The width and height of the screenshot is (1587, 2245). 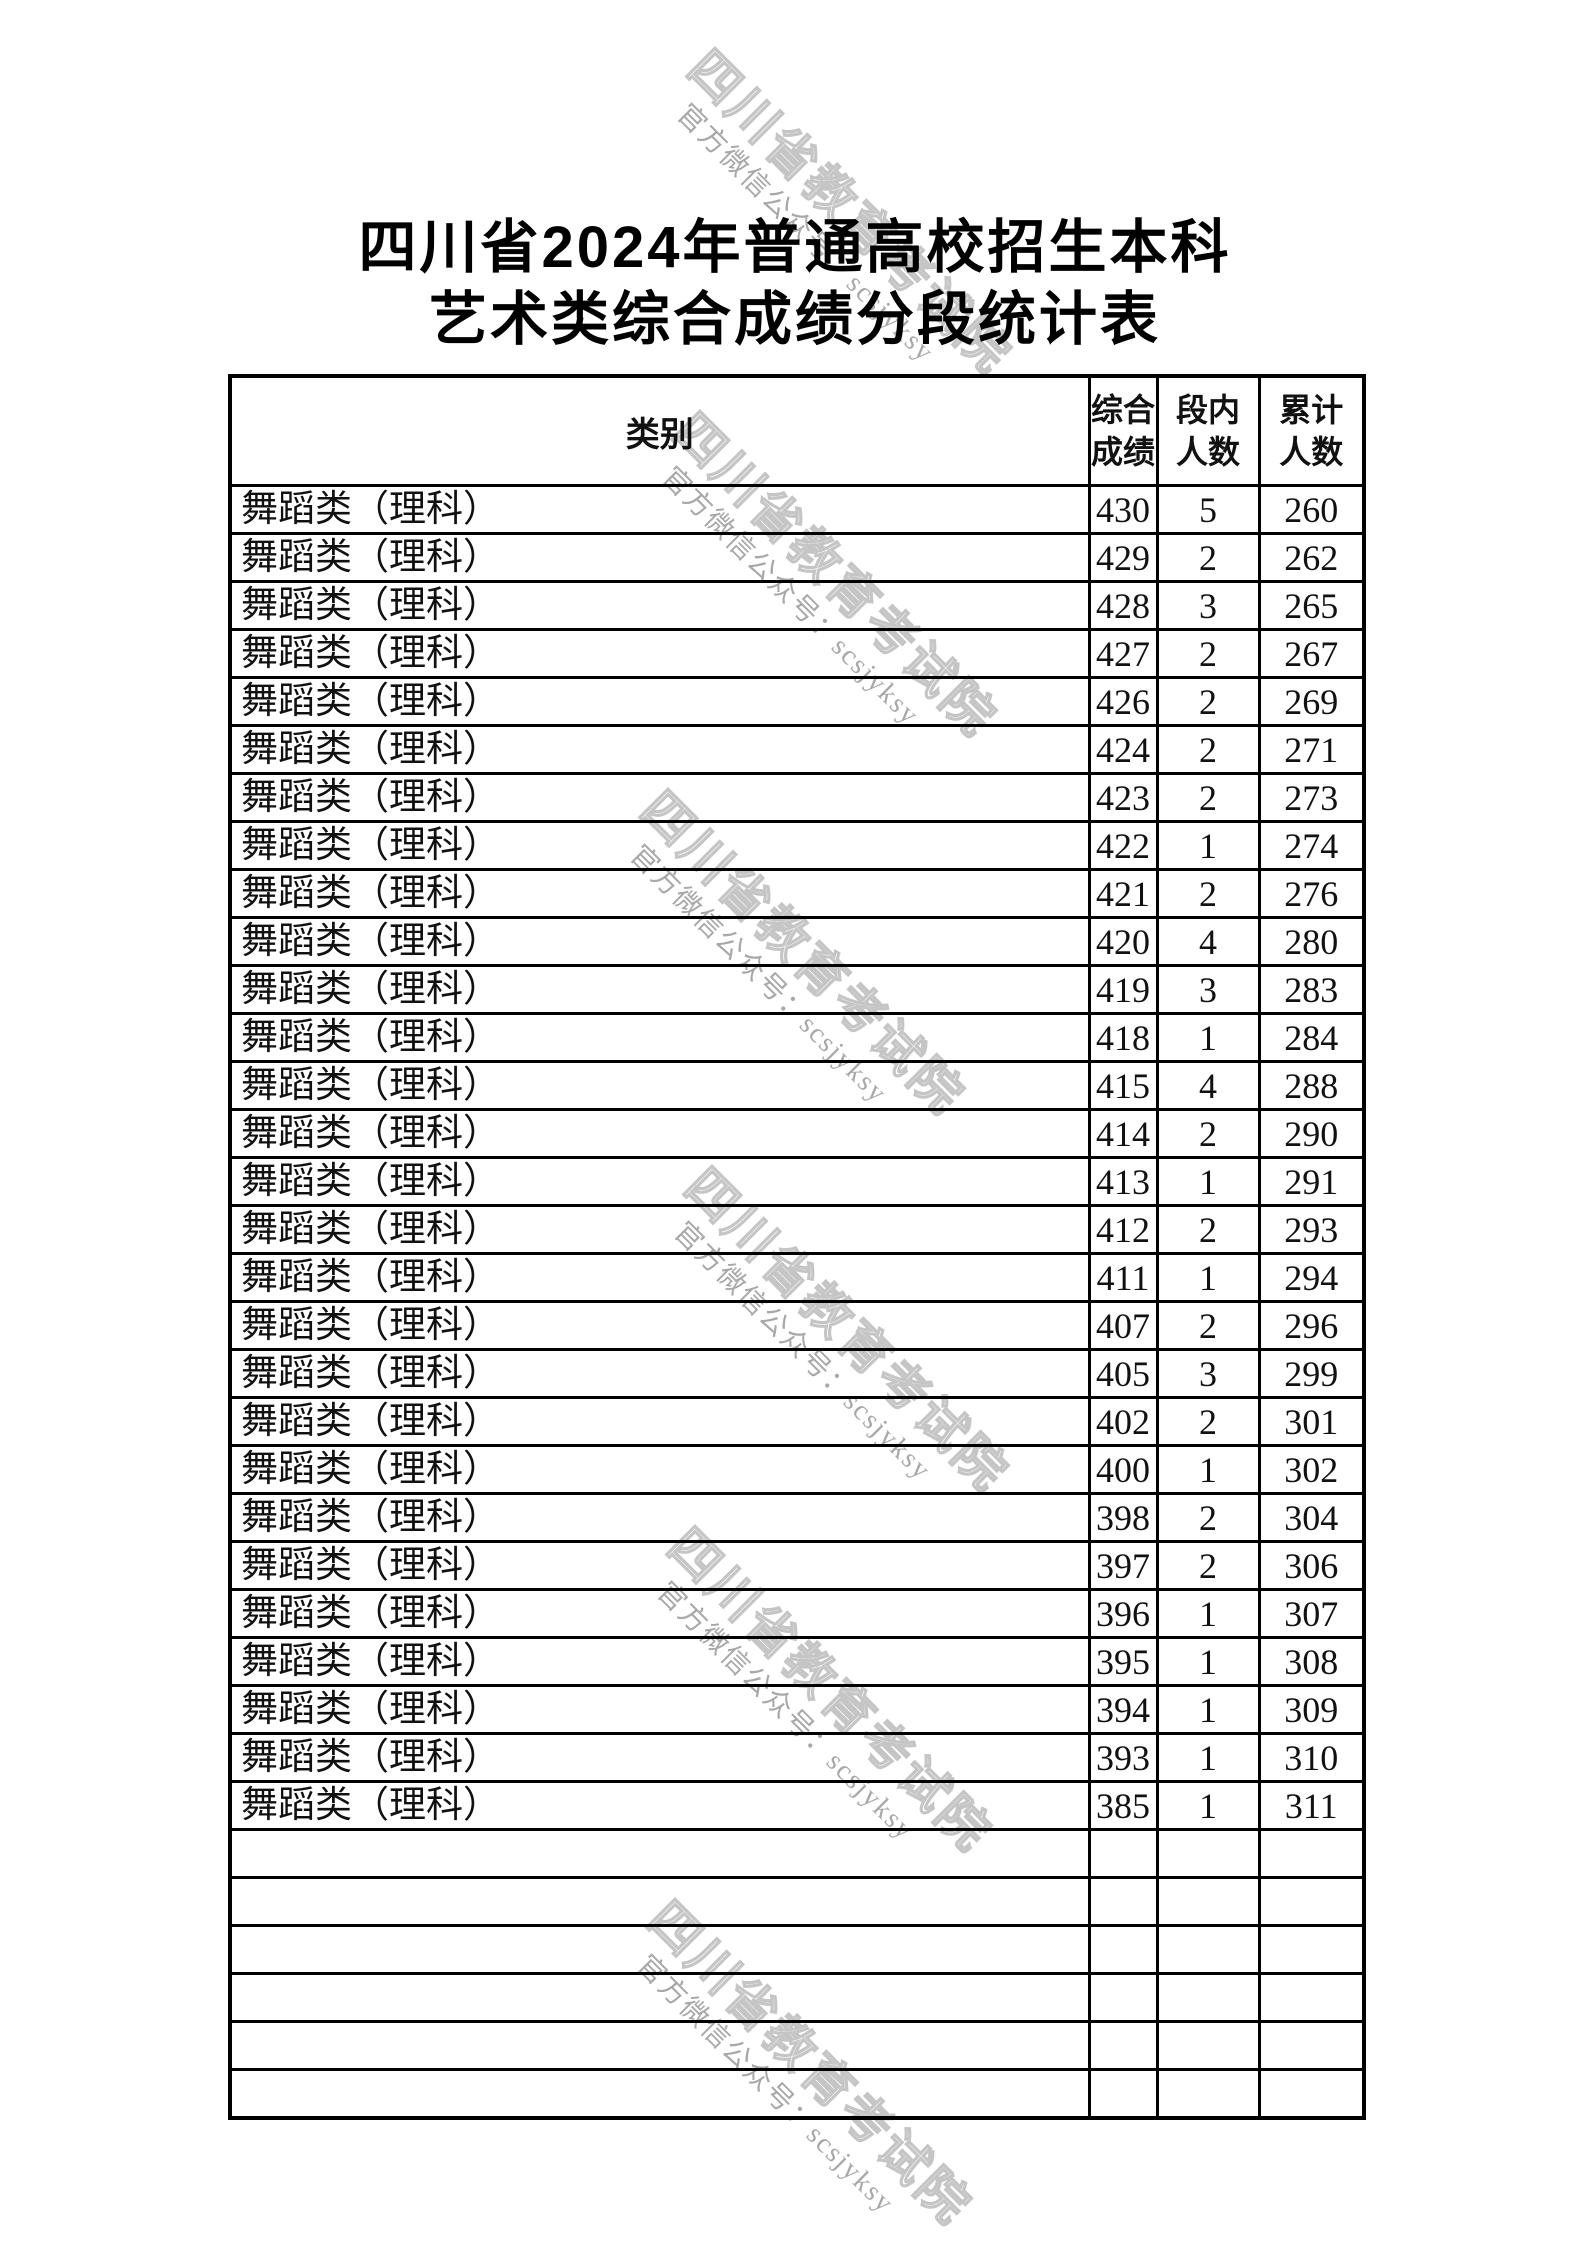 What do you see at coordinates (1311, 893) in the screenshot?
I see `cell-cumulative-count: 276` at bounding box center [1311, 893].